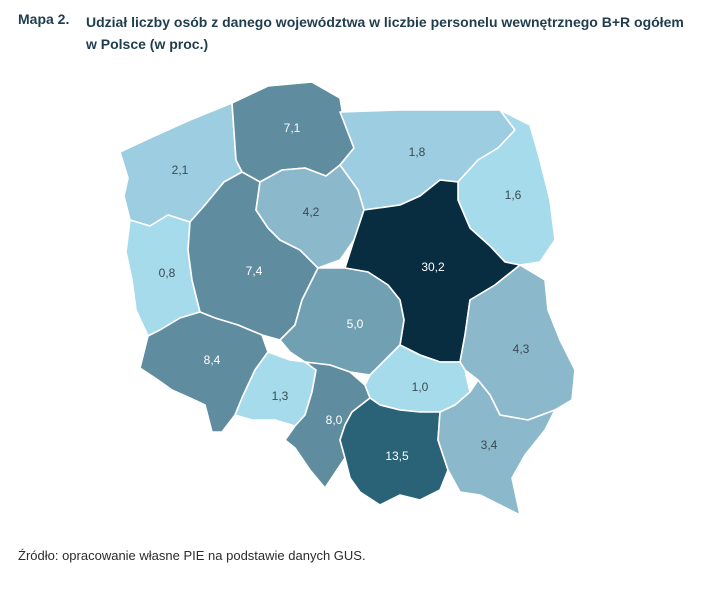  What do you see at coordinates (292, 128) in the screenshot?
I see `region-value-label: 7,1` at bounding box center [292, 128].